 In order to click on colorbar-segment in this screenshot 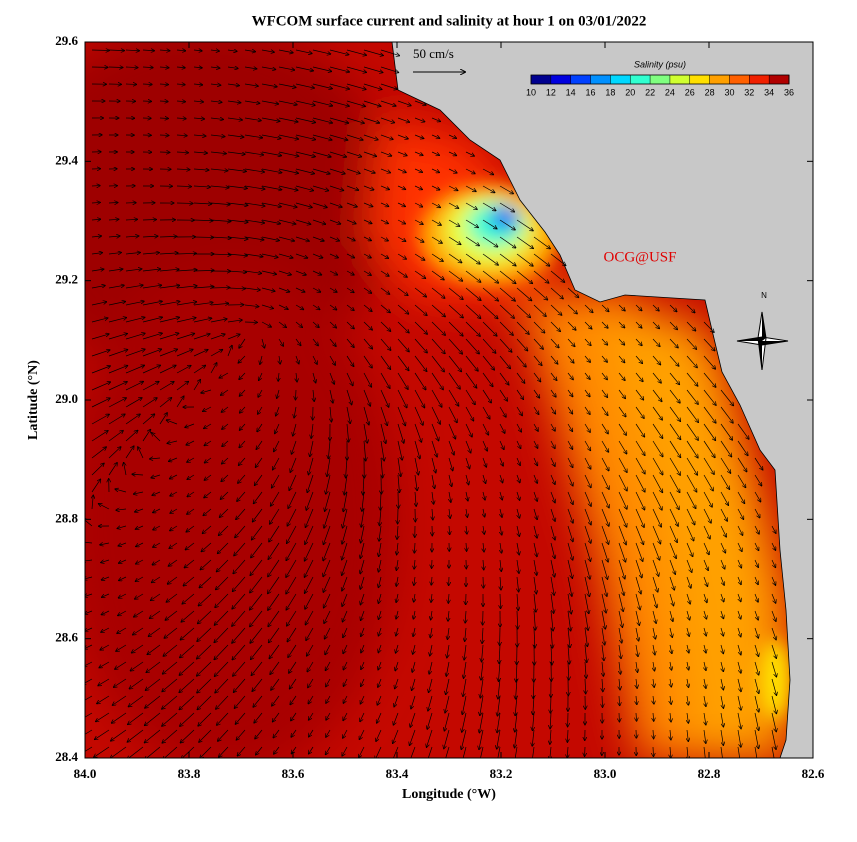, I will do `click(759, 79)`.